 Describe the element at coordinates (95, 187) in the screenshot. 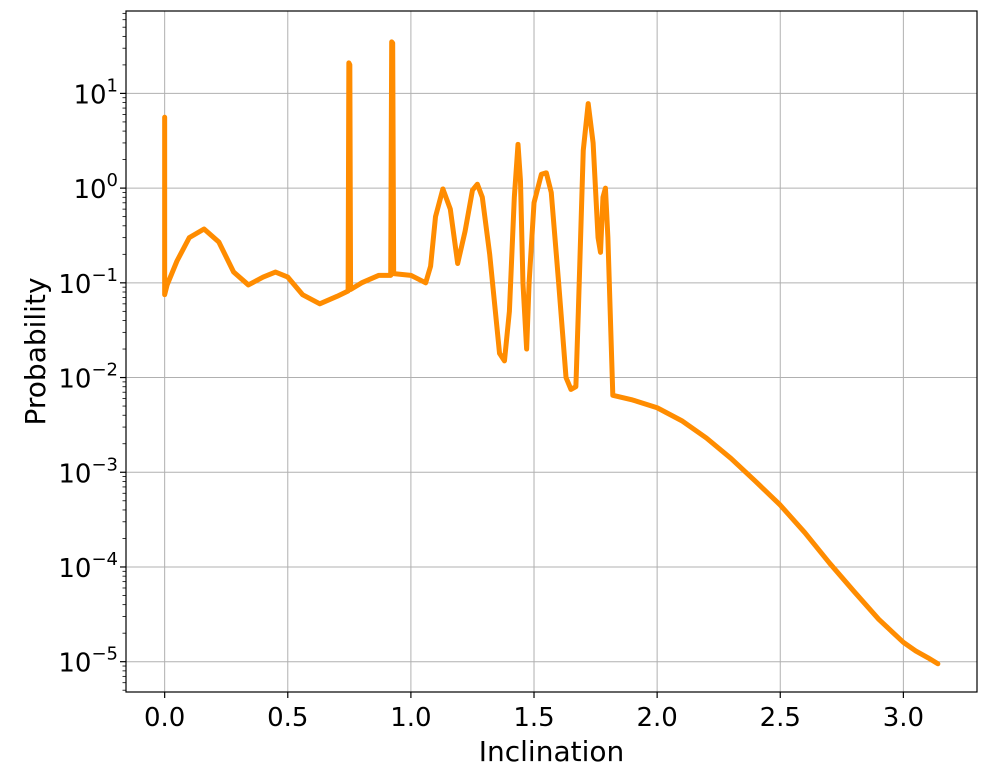

I see `y-tick-label-1: 10⁰` at that location.